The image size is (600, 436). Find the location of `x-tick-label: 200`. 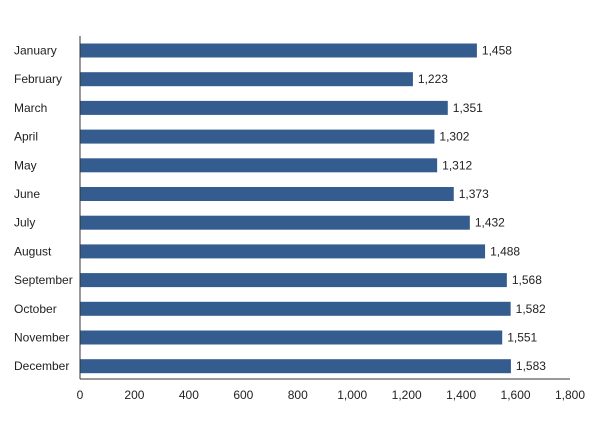

x-tick-label: 200 is located at coordinates (134, 395).